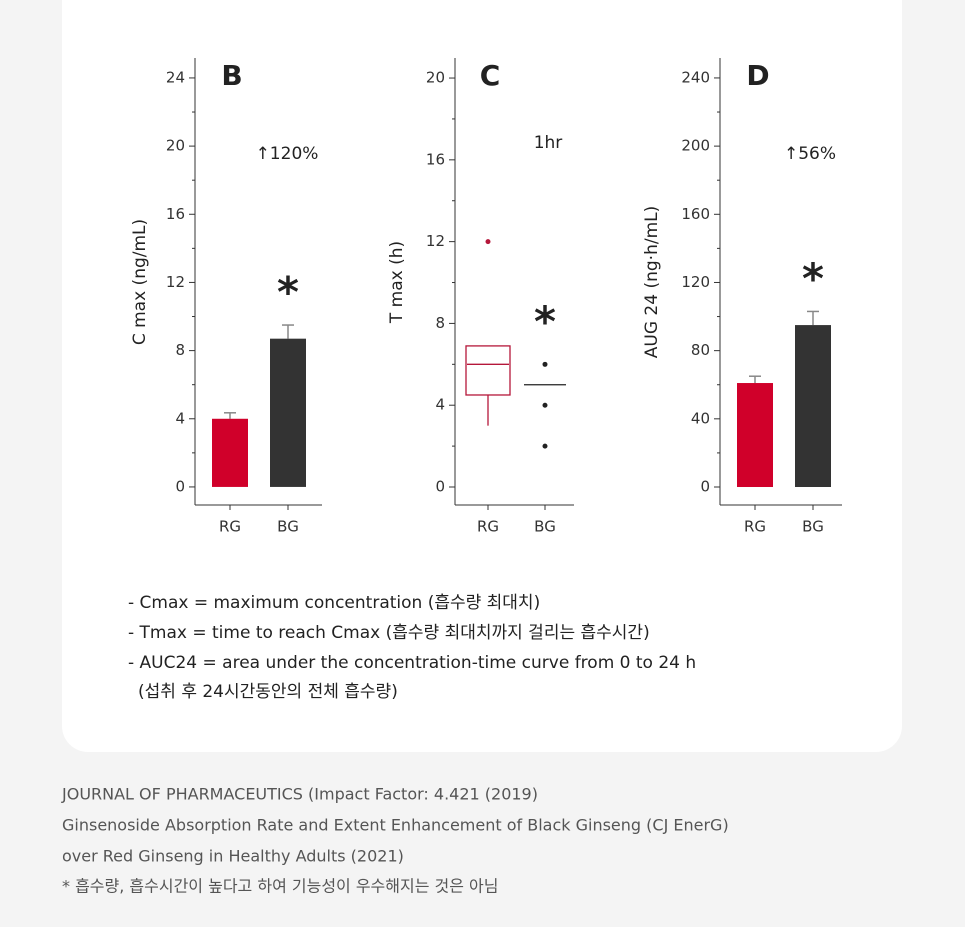 The image size is (965, 927). Describe the element at coordinates (175, 77) in the screenshot. I see `y-tick-label: 24` at that location.